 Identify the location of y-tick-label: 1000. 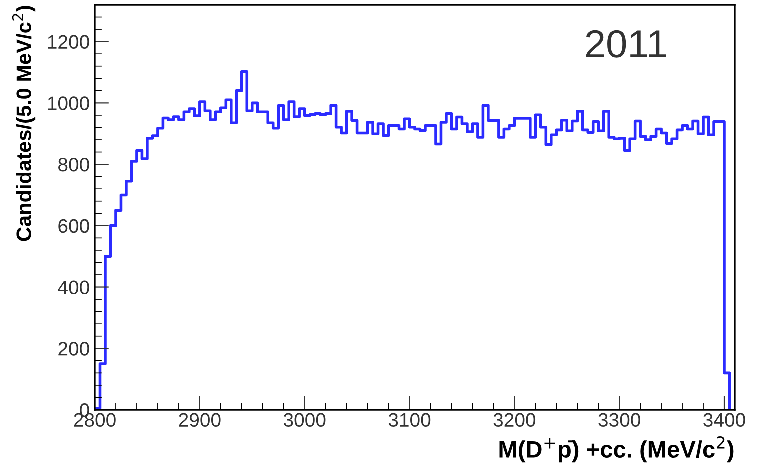
(69, 103).